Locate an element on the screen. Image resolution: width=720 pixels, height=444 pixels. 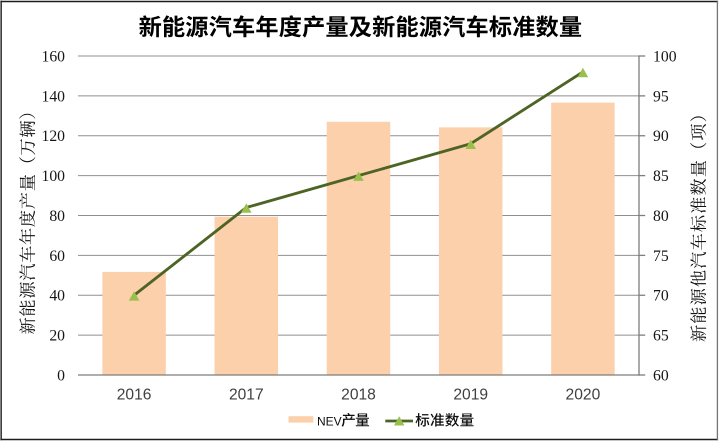
svg-text: 2020 is located at coordinates (583, 394).